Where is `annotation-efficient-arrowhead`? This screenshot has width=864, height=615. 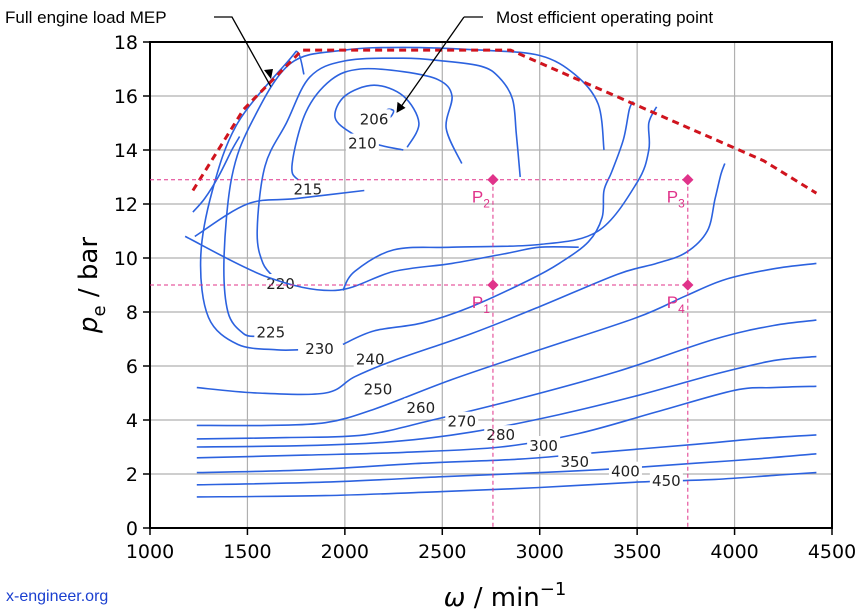
annotation-efficient-arrowhead is located at coordinates (401, 107).